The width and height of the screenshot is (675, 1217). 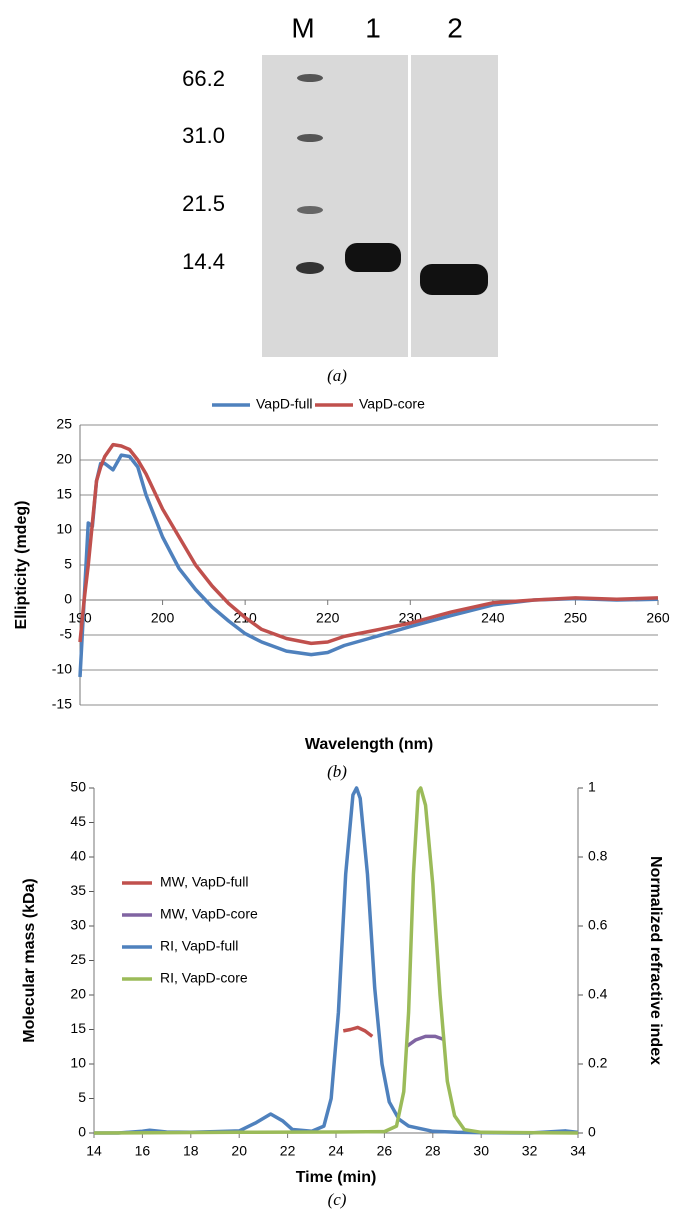 I want to click on lane-2-band, so click(x=454, y=279).